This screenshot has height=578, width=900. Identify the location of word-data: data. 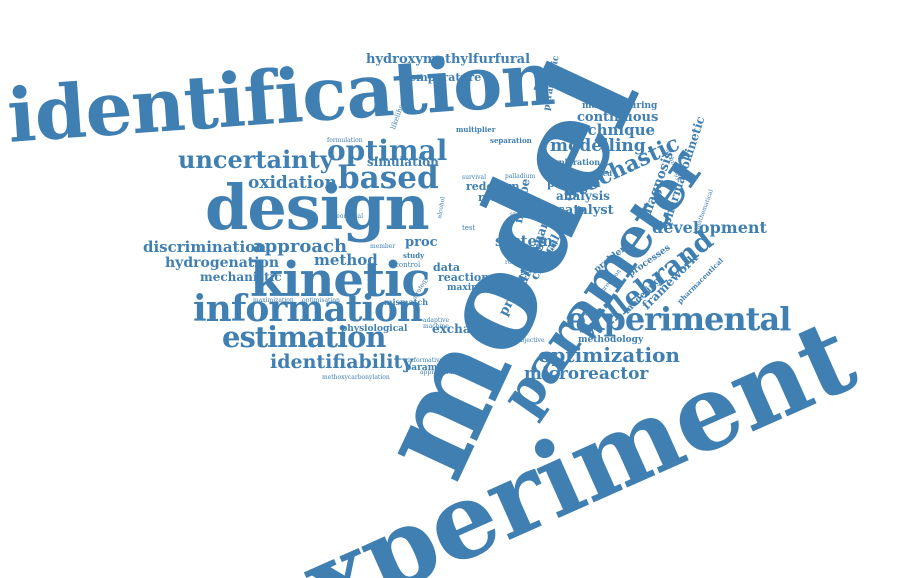
(447, 267).